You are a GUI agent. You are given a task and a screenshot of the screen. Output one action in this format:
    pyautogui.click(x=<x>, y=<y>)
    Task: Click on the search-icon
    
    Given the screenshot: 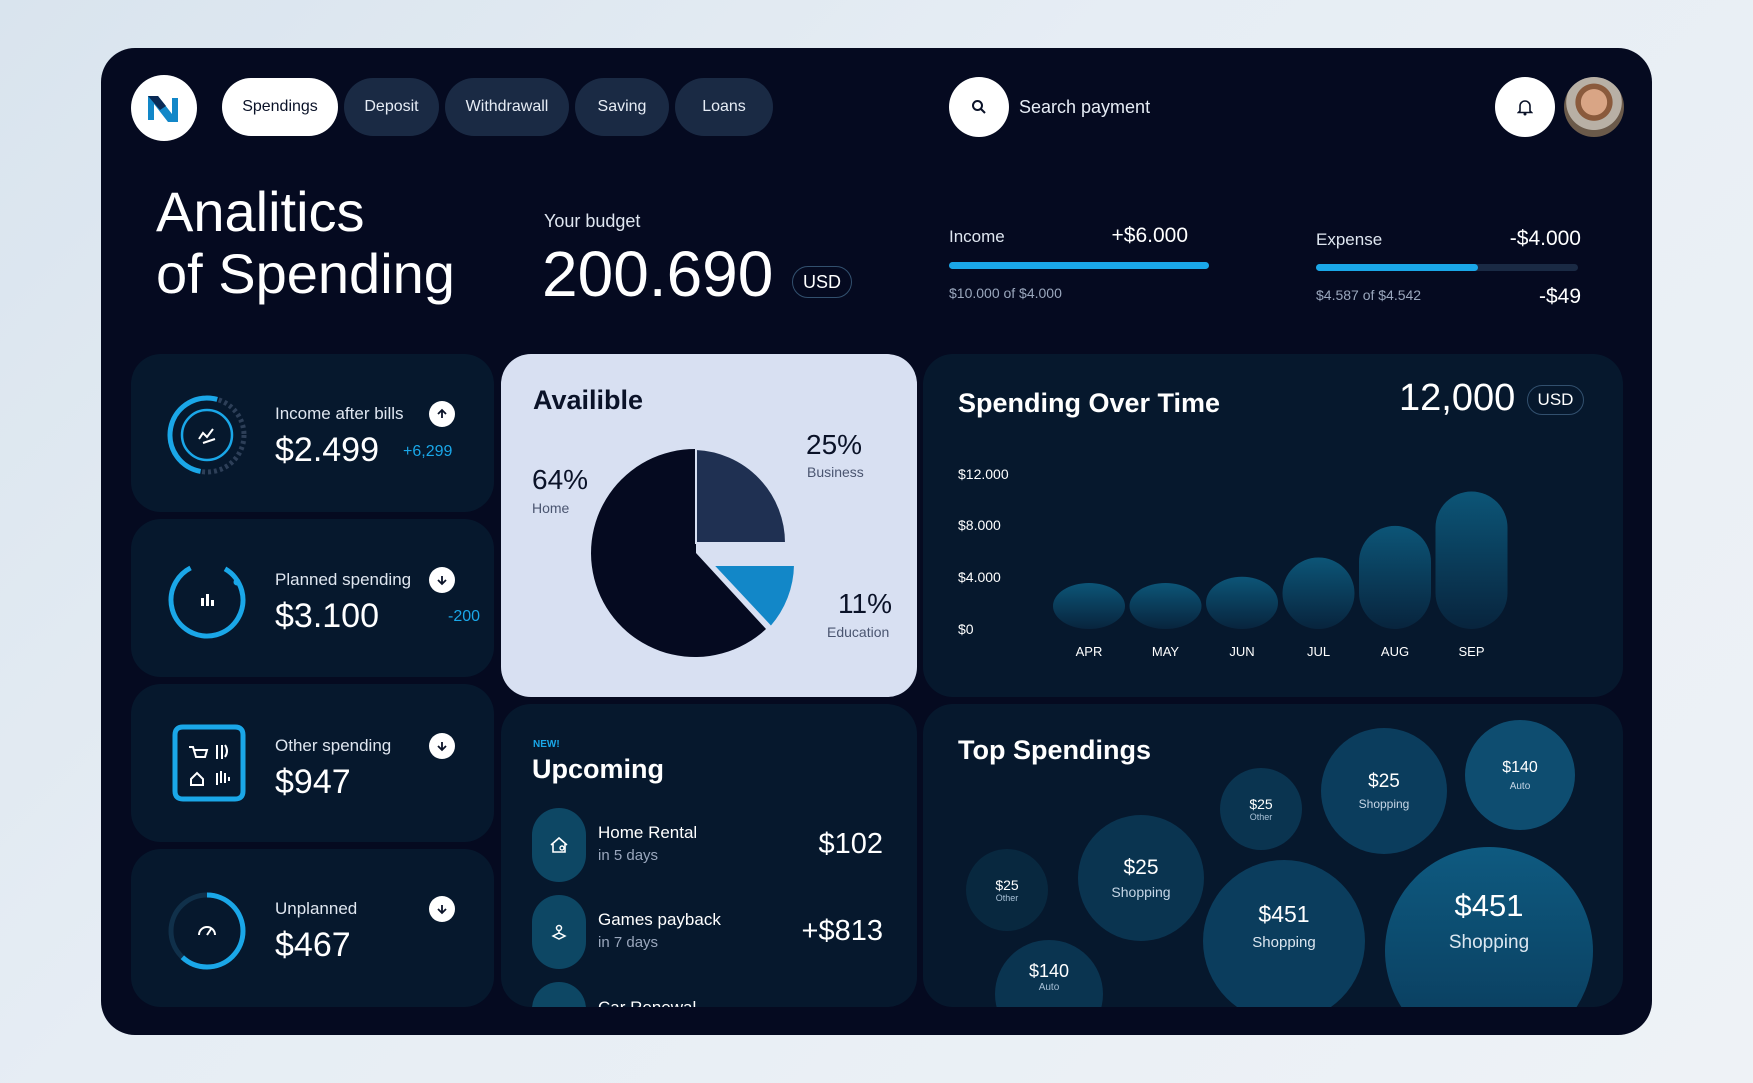 What is the action you would take?
    pyautogui.click(x=979, y=107)
    